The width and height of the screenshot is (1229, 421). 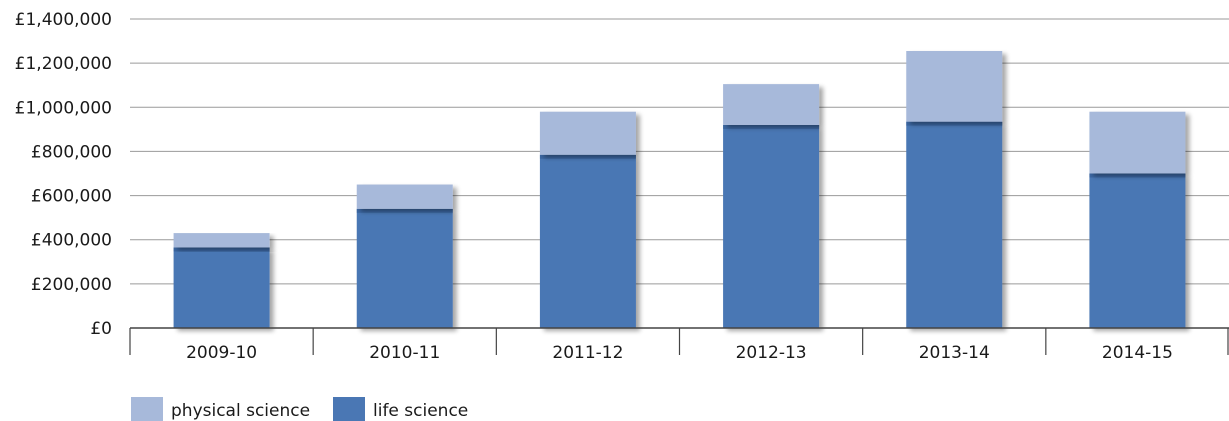 I want to click on legend-swatch-life-science, so click(x=349, y=409).